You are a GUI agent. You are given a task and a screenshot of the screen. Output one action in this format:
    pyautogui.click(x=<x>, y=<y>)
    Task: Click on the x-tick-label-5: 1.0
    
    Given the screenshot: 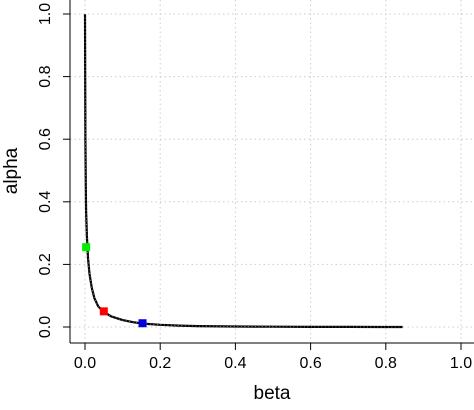 What is the action you would take?
    pyautogui.click(x=461, y=363)
    